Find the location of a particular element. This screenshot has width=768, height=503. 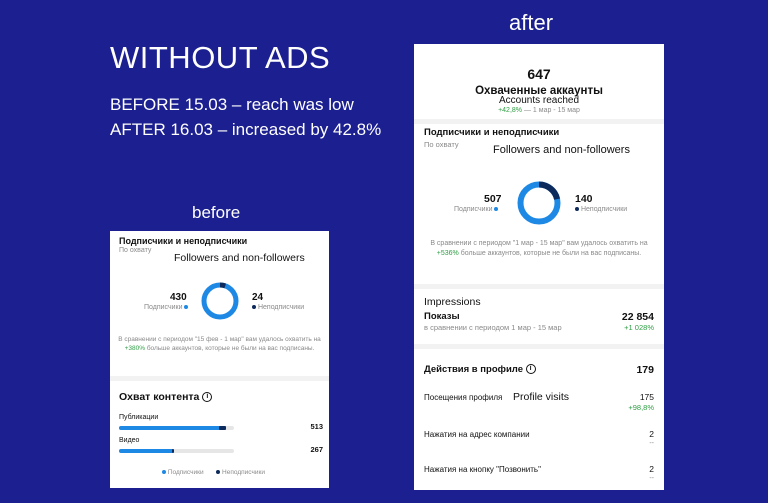

after-visits-value: 175 is located at coordinates (646, 397).